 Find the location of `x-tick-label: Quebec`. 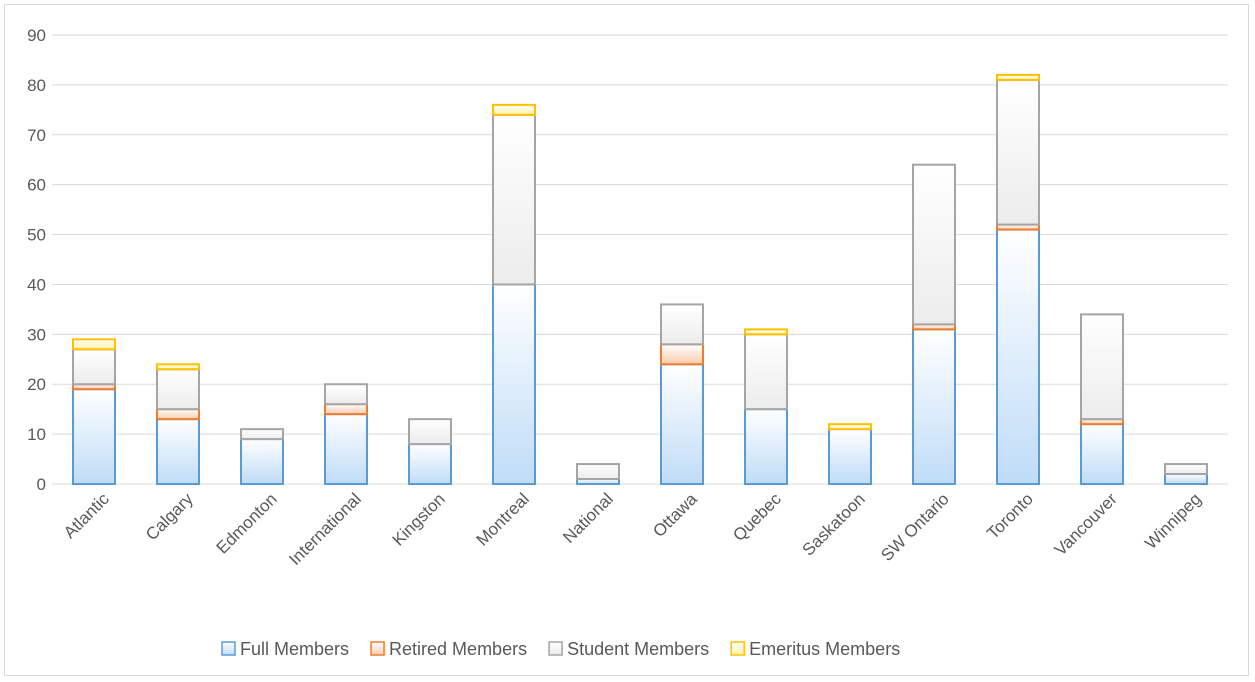

x-tick-label: Quebec is located at coordinates (757, 517).